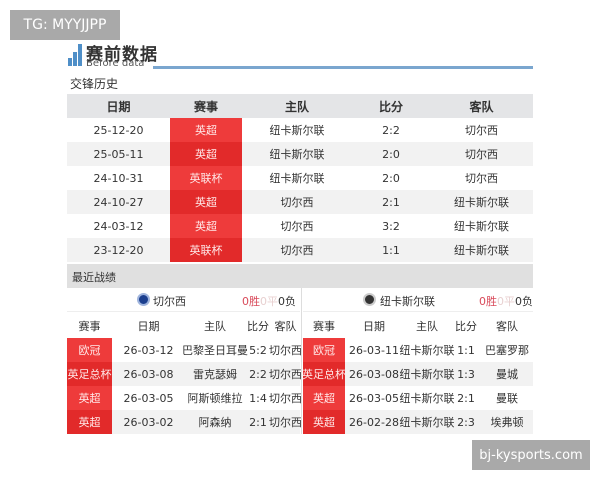 The width and height of the screenshot is (600, 480). I want to click on recent-row: 英足总杯 26-03-08 雷克瑟姆 2:2 切尔西, so click(184, 374).